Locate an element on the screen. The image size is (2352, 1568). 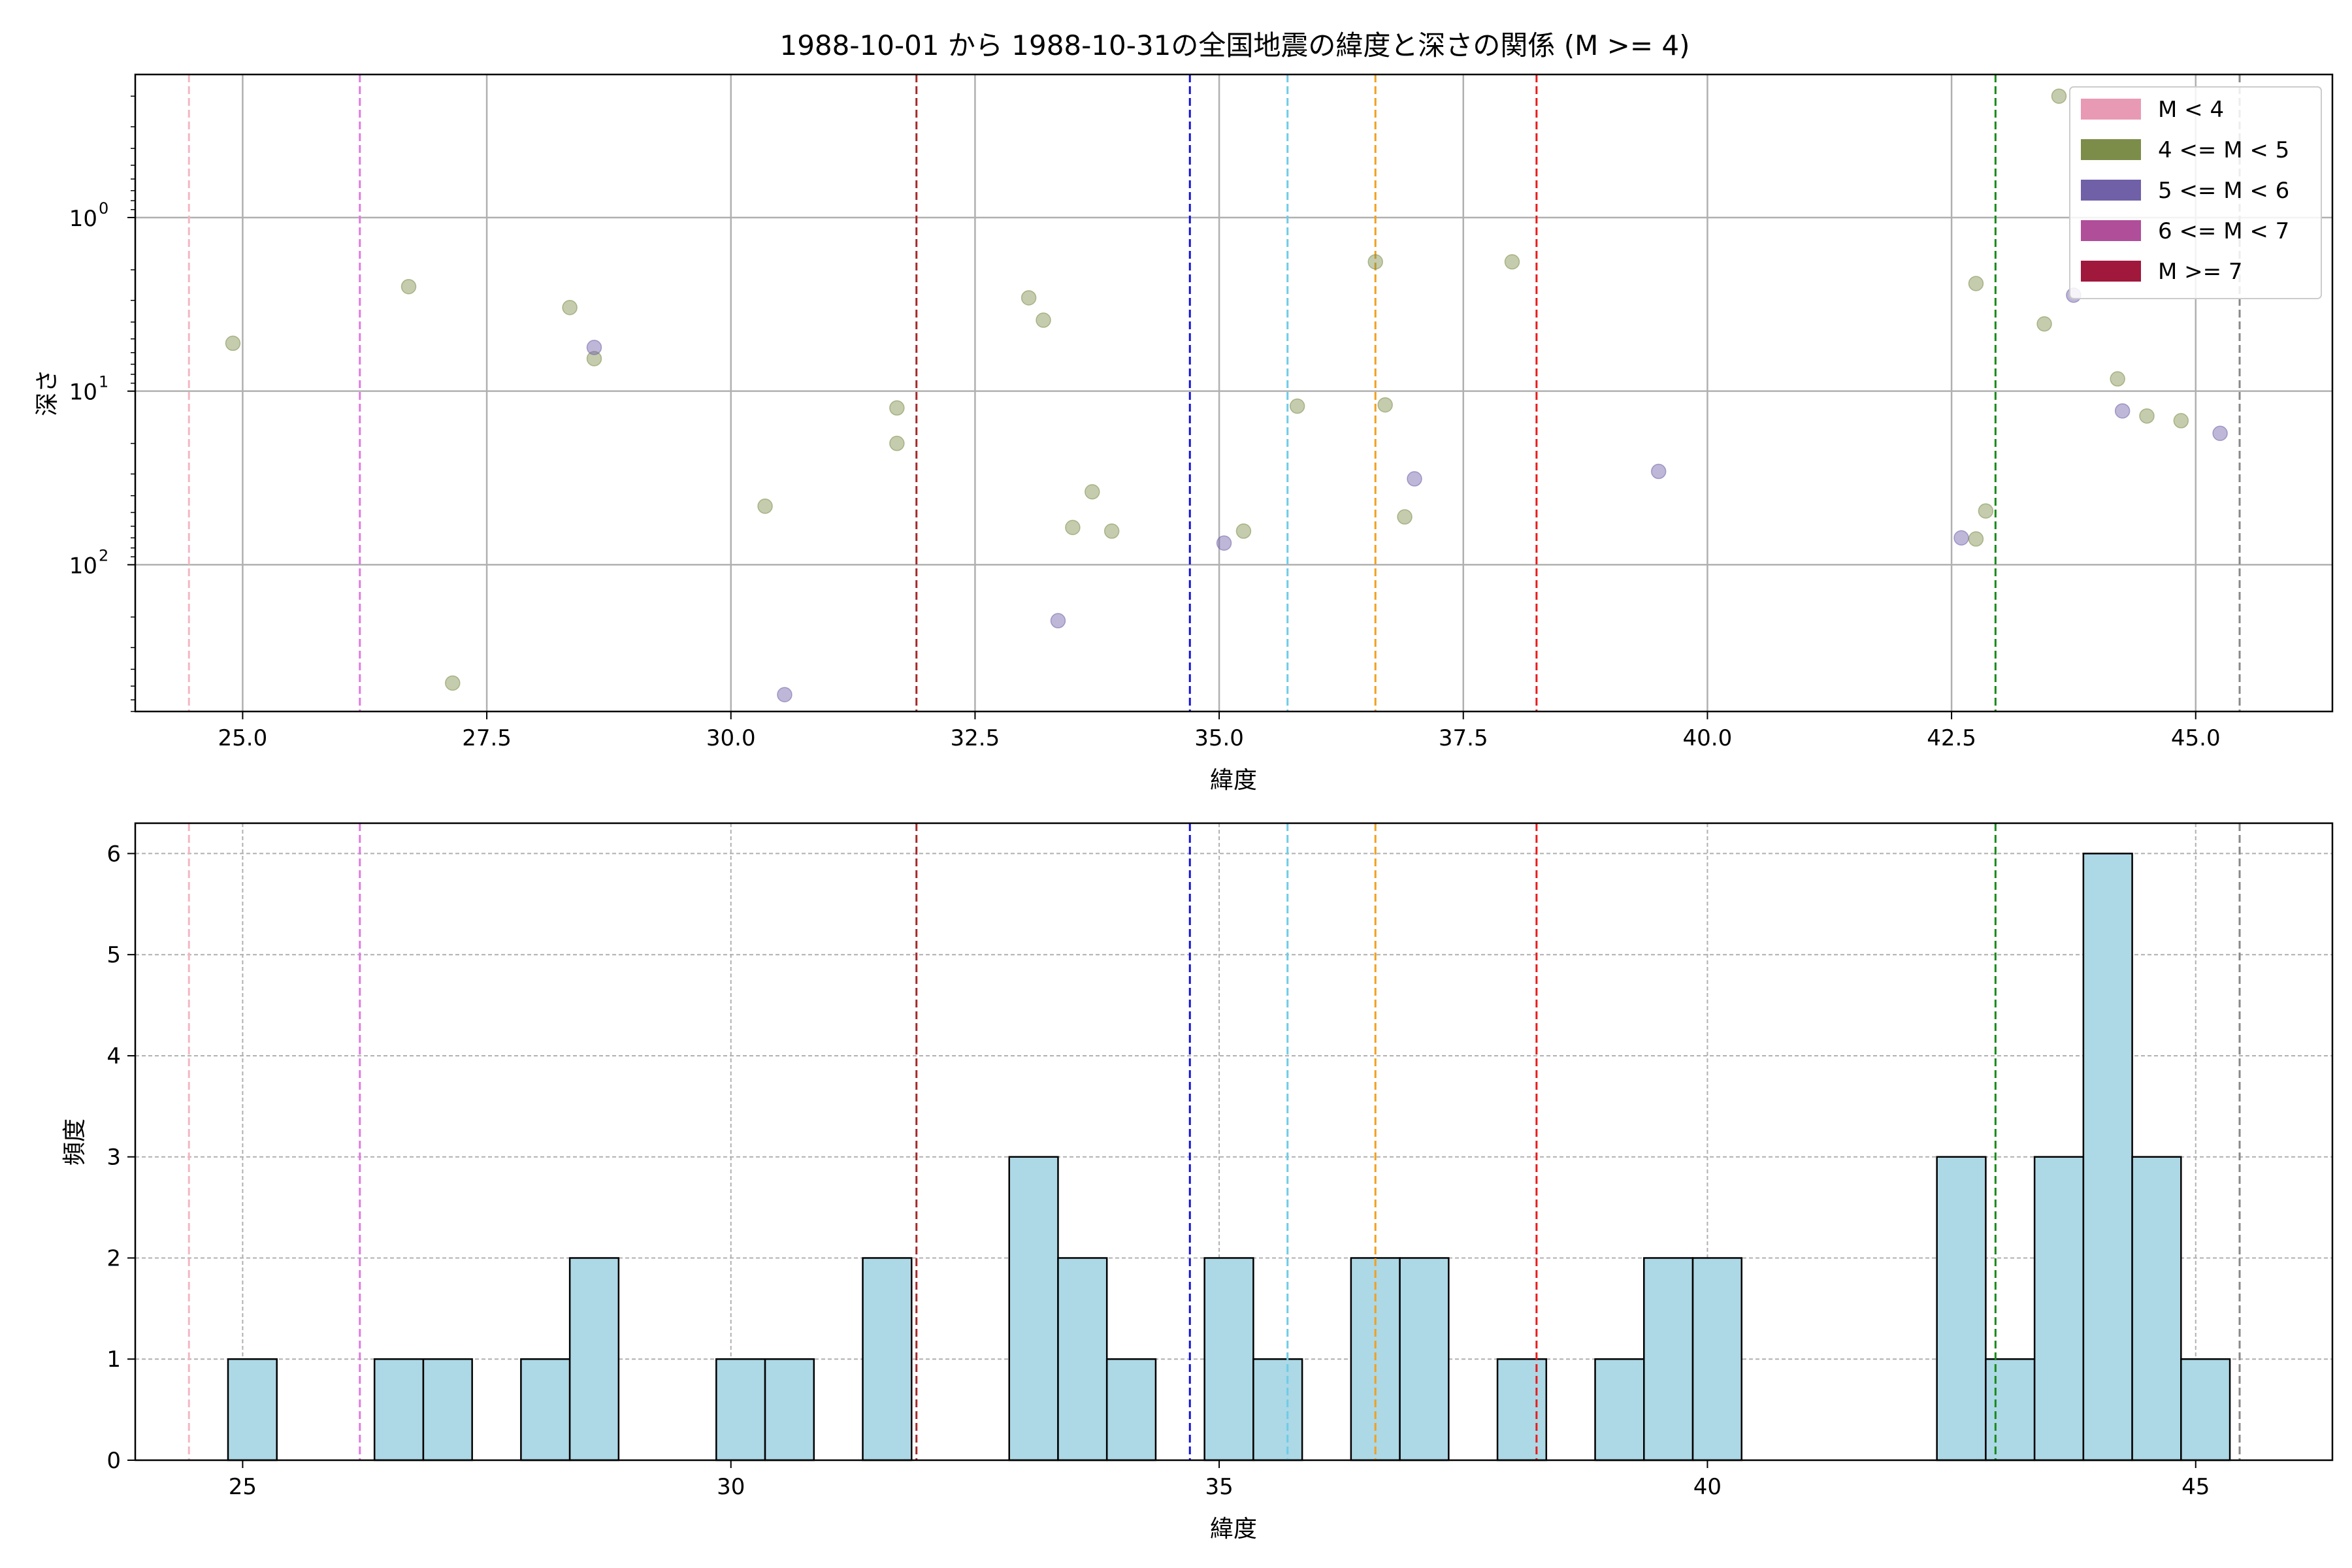
scatter-x-tick-label: 30.0 is located at coordinates (731, 738).